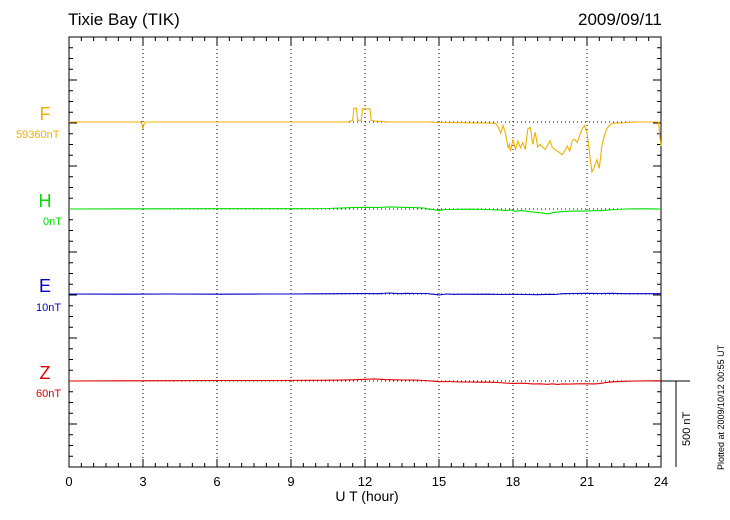 The image size is (730, 520). What do you see at coordinates (142, 481) in the screenshot?
I see `x-tick-label-3: 3` at bounding box center [142, 481].